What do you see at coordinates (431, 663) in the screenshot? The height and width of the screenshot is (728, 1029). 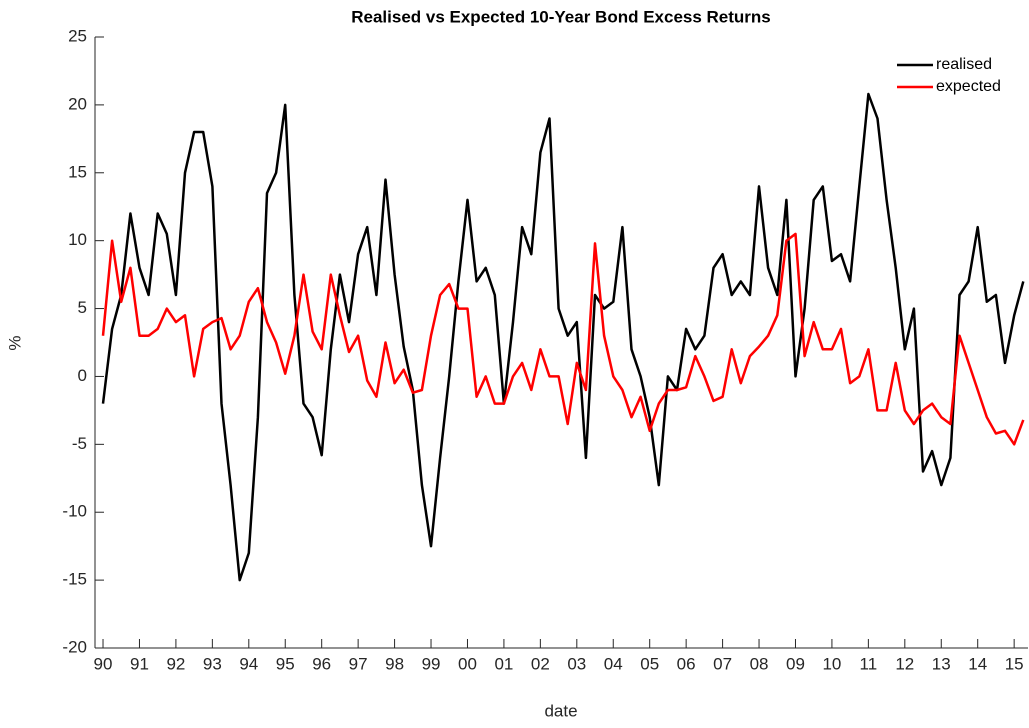 I see `x-tick-label: 99` at bounding box center [431, 663].